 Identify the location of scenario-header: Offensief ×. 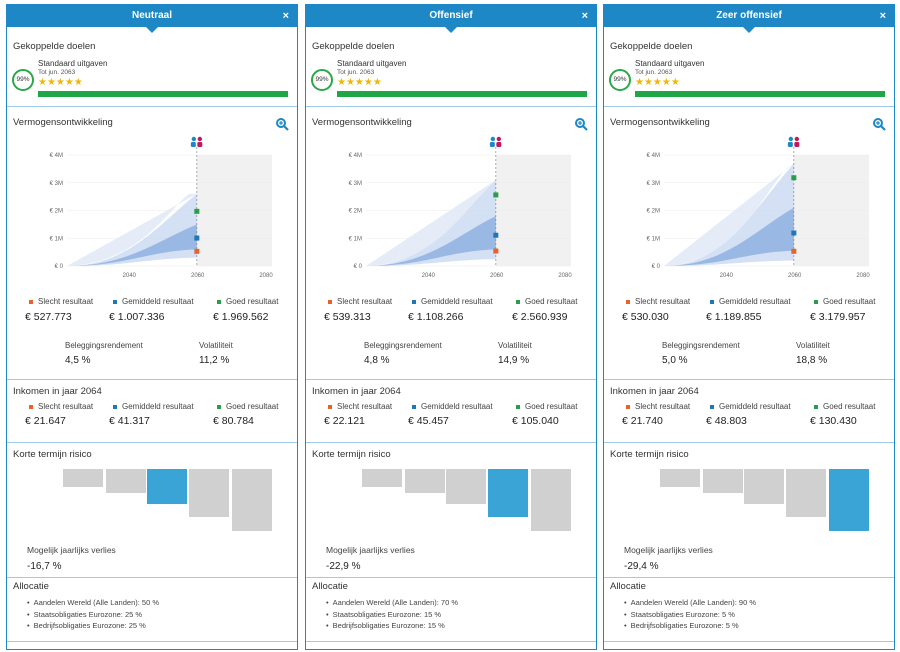
(451, 19).